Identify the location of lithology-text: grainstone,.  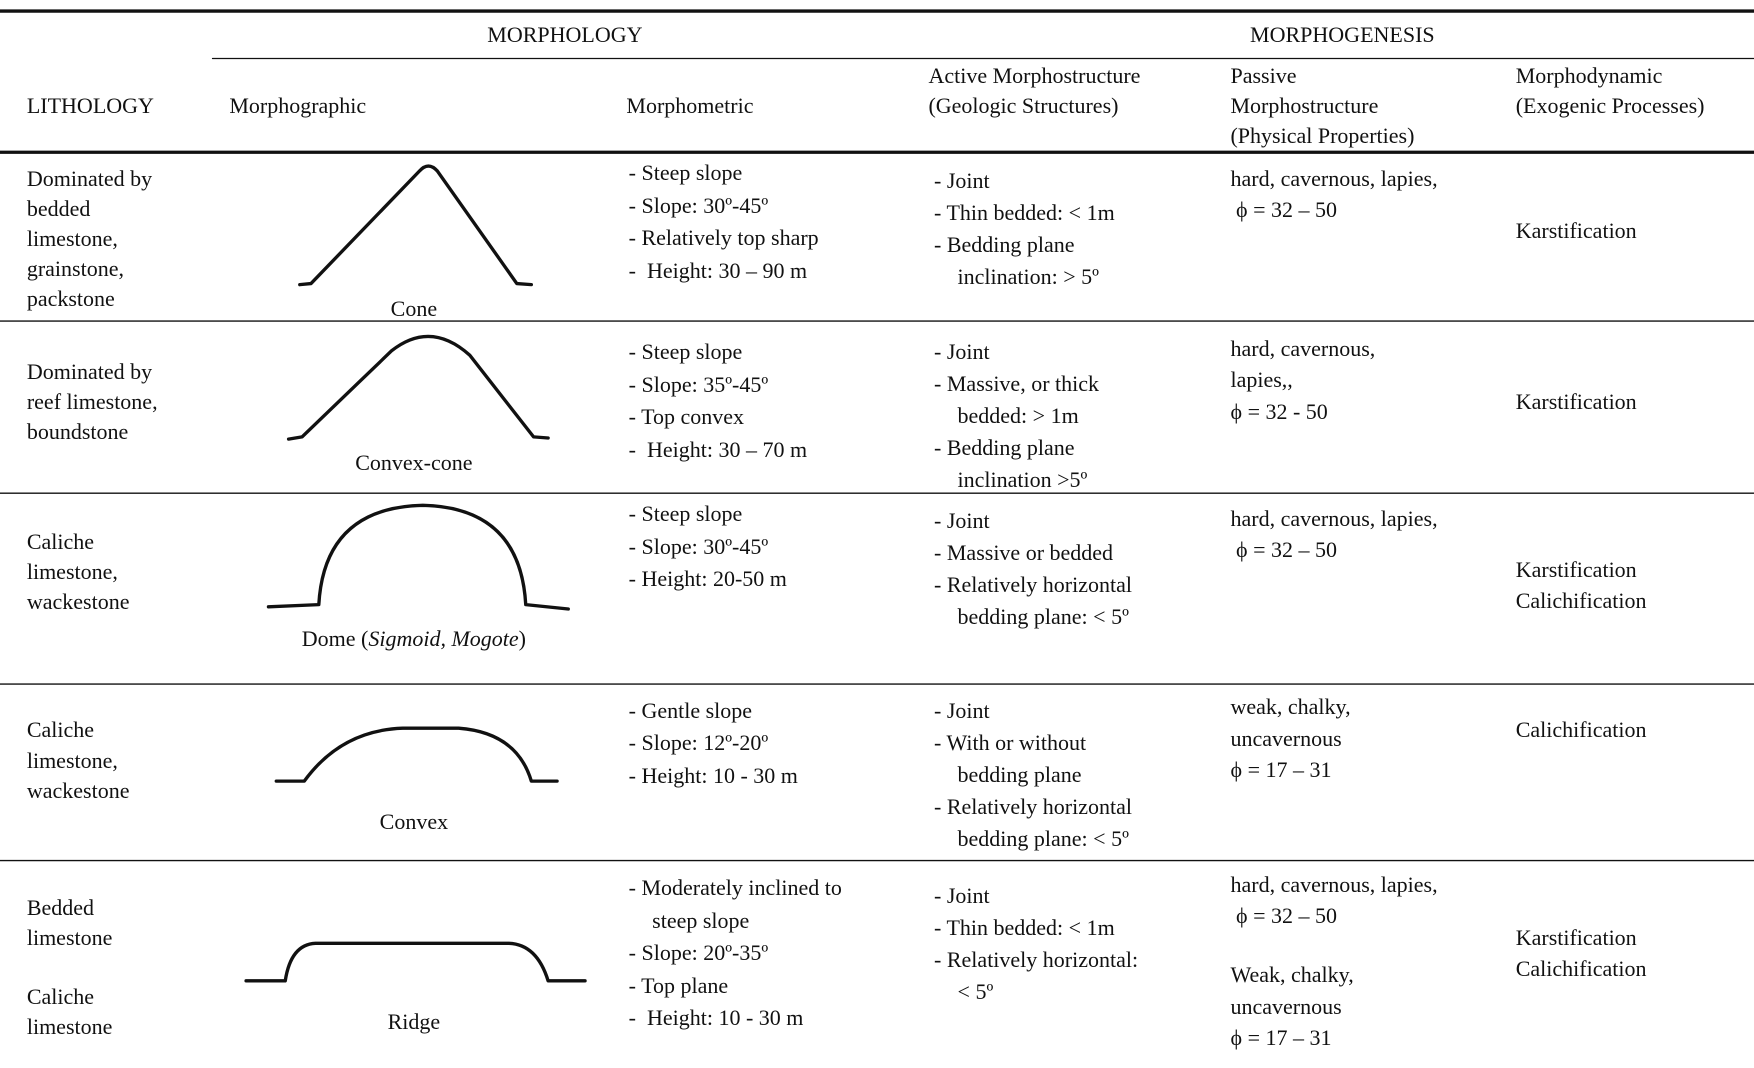
(75, 269).